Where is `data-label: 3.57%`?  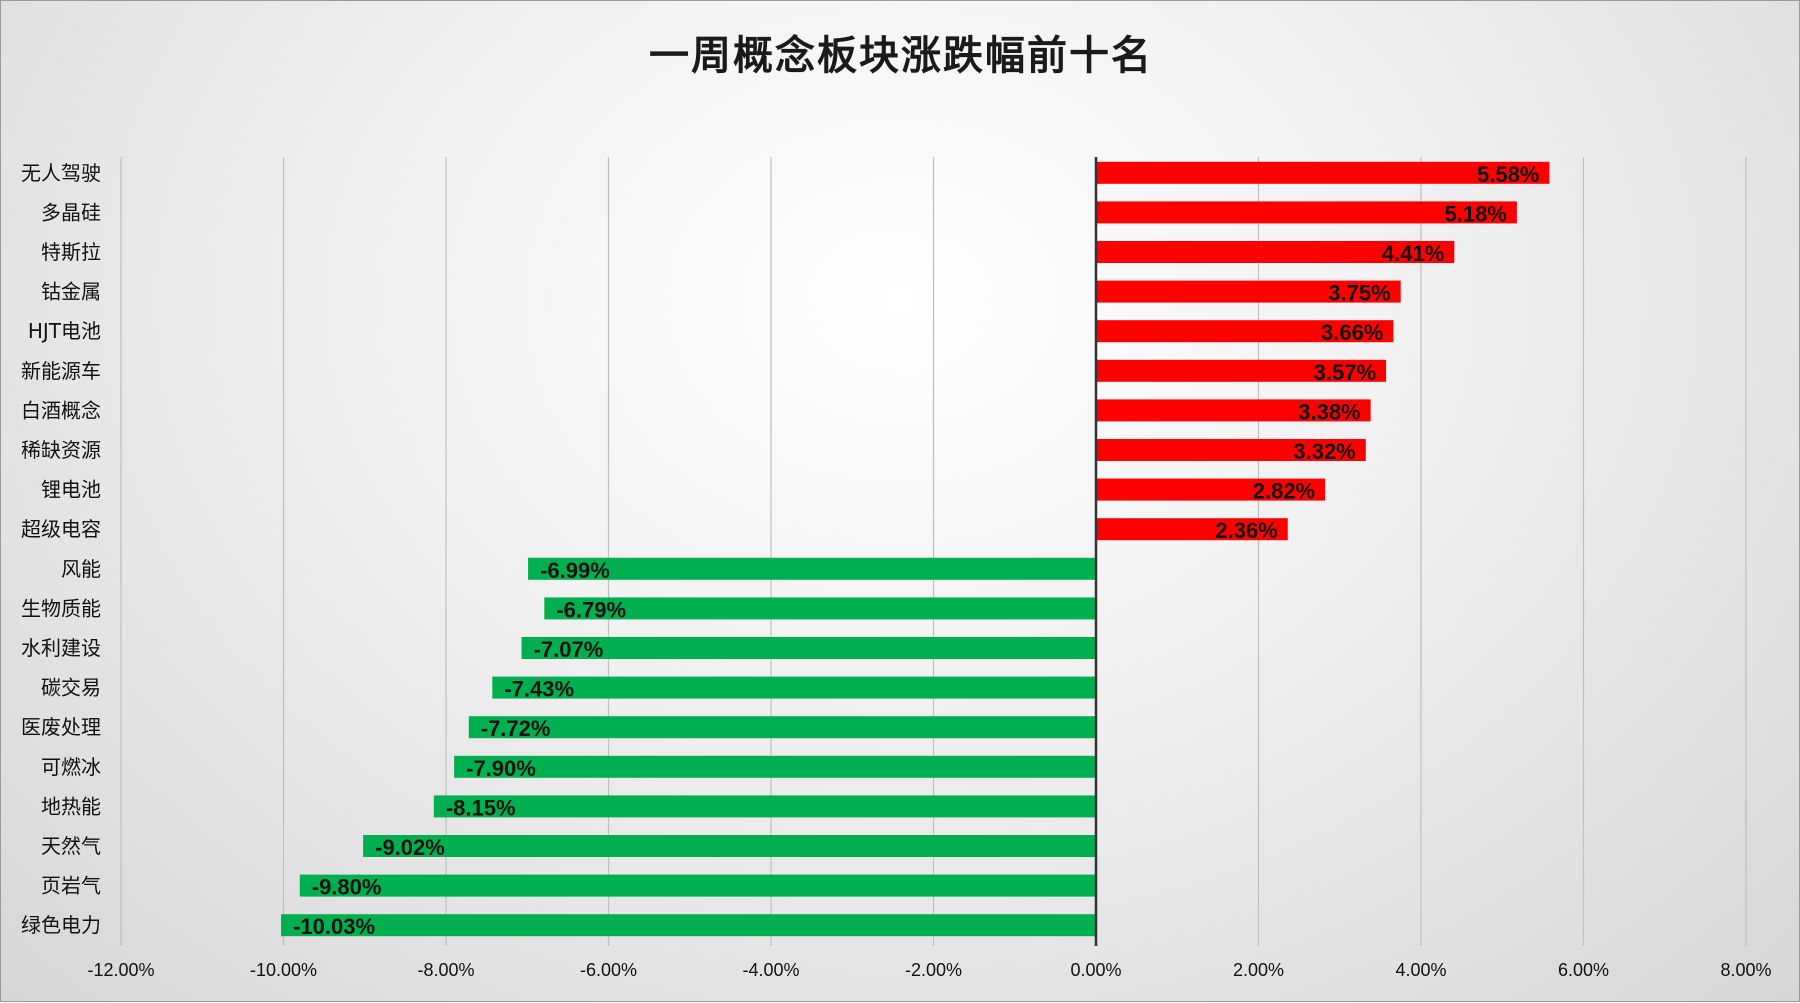
data-label: 3.57% is located at coordinates (1345, 372).